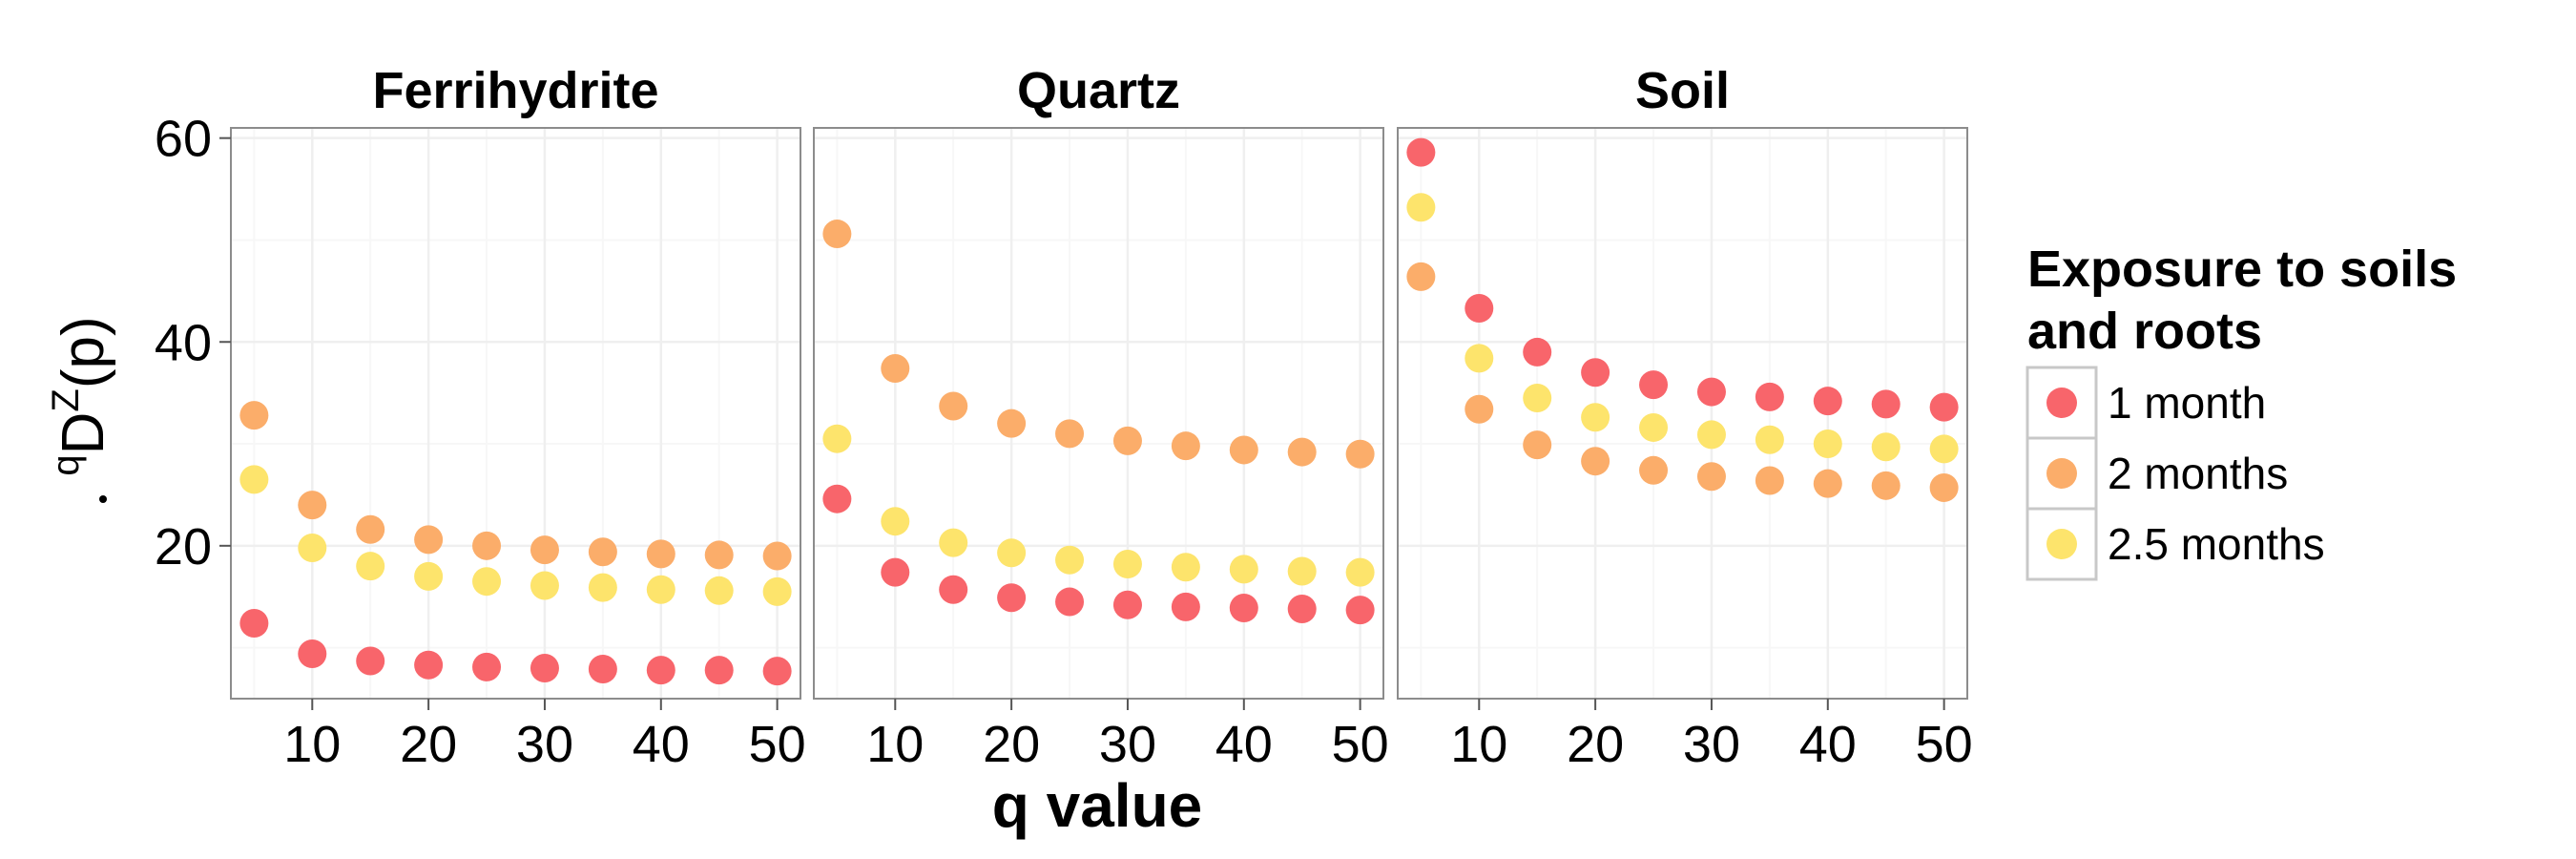 The width and height of the screenshot is (2576, 859). What do you see at coordinates (312, 744) in the screenshot?
I see `x-tick-label: 10` at bounding box center [312, 744].